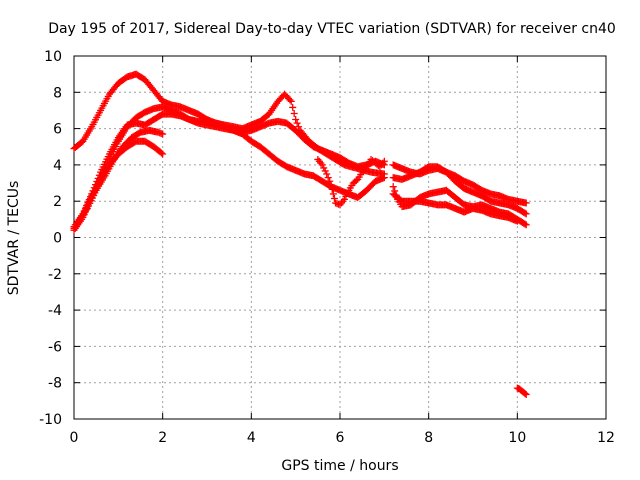 The width and height of the screenshot is (640, 480). Describe the element at coordinates (251, 438) in the screenshot. I see `x-tick-label: 4` at that location.